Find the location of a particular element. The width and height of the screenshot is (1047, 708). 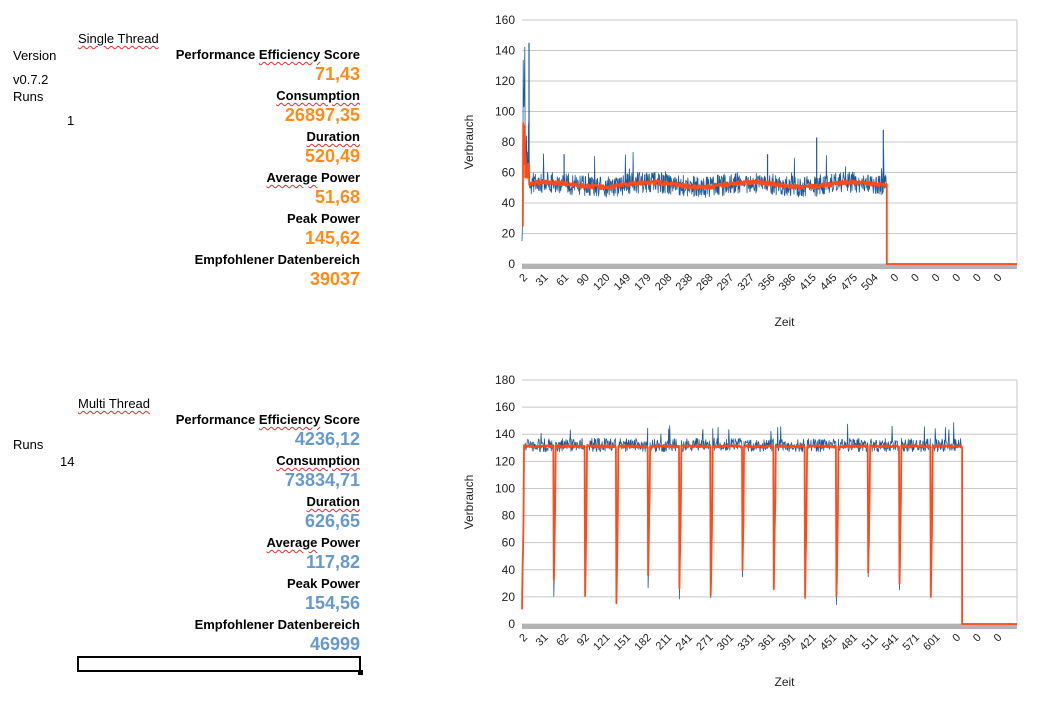

runs-value-multi: 14 is located at coordinates (67, 461).